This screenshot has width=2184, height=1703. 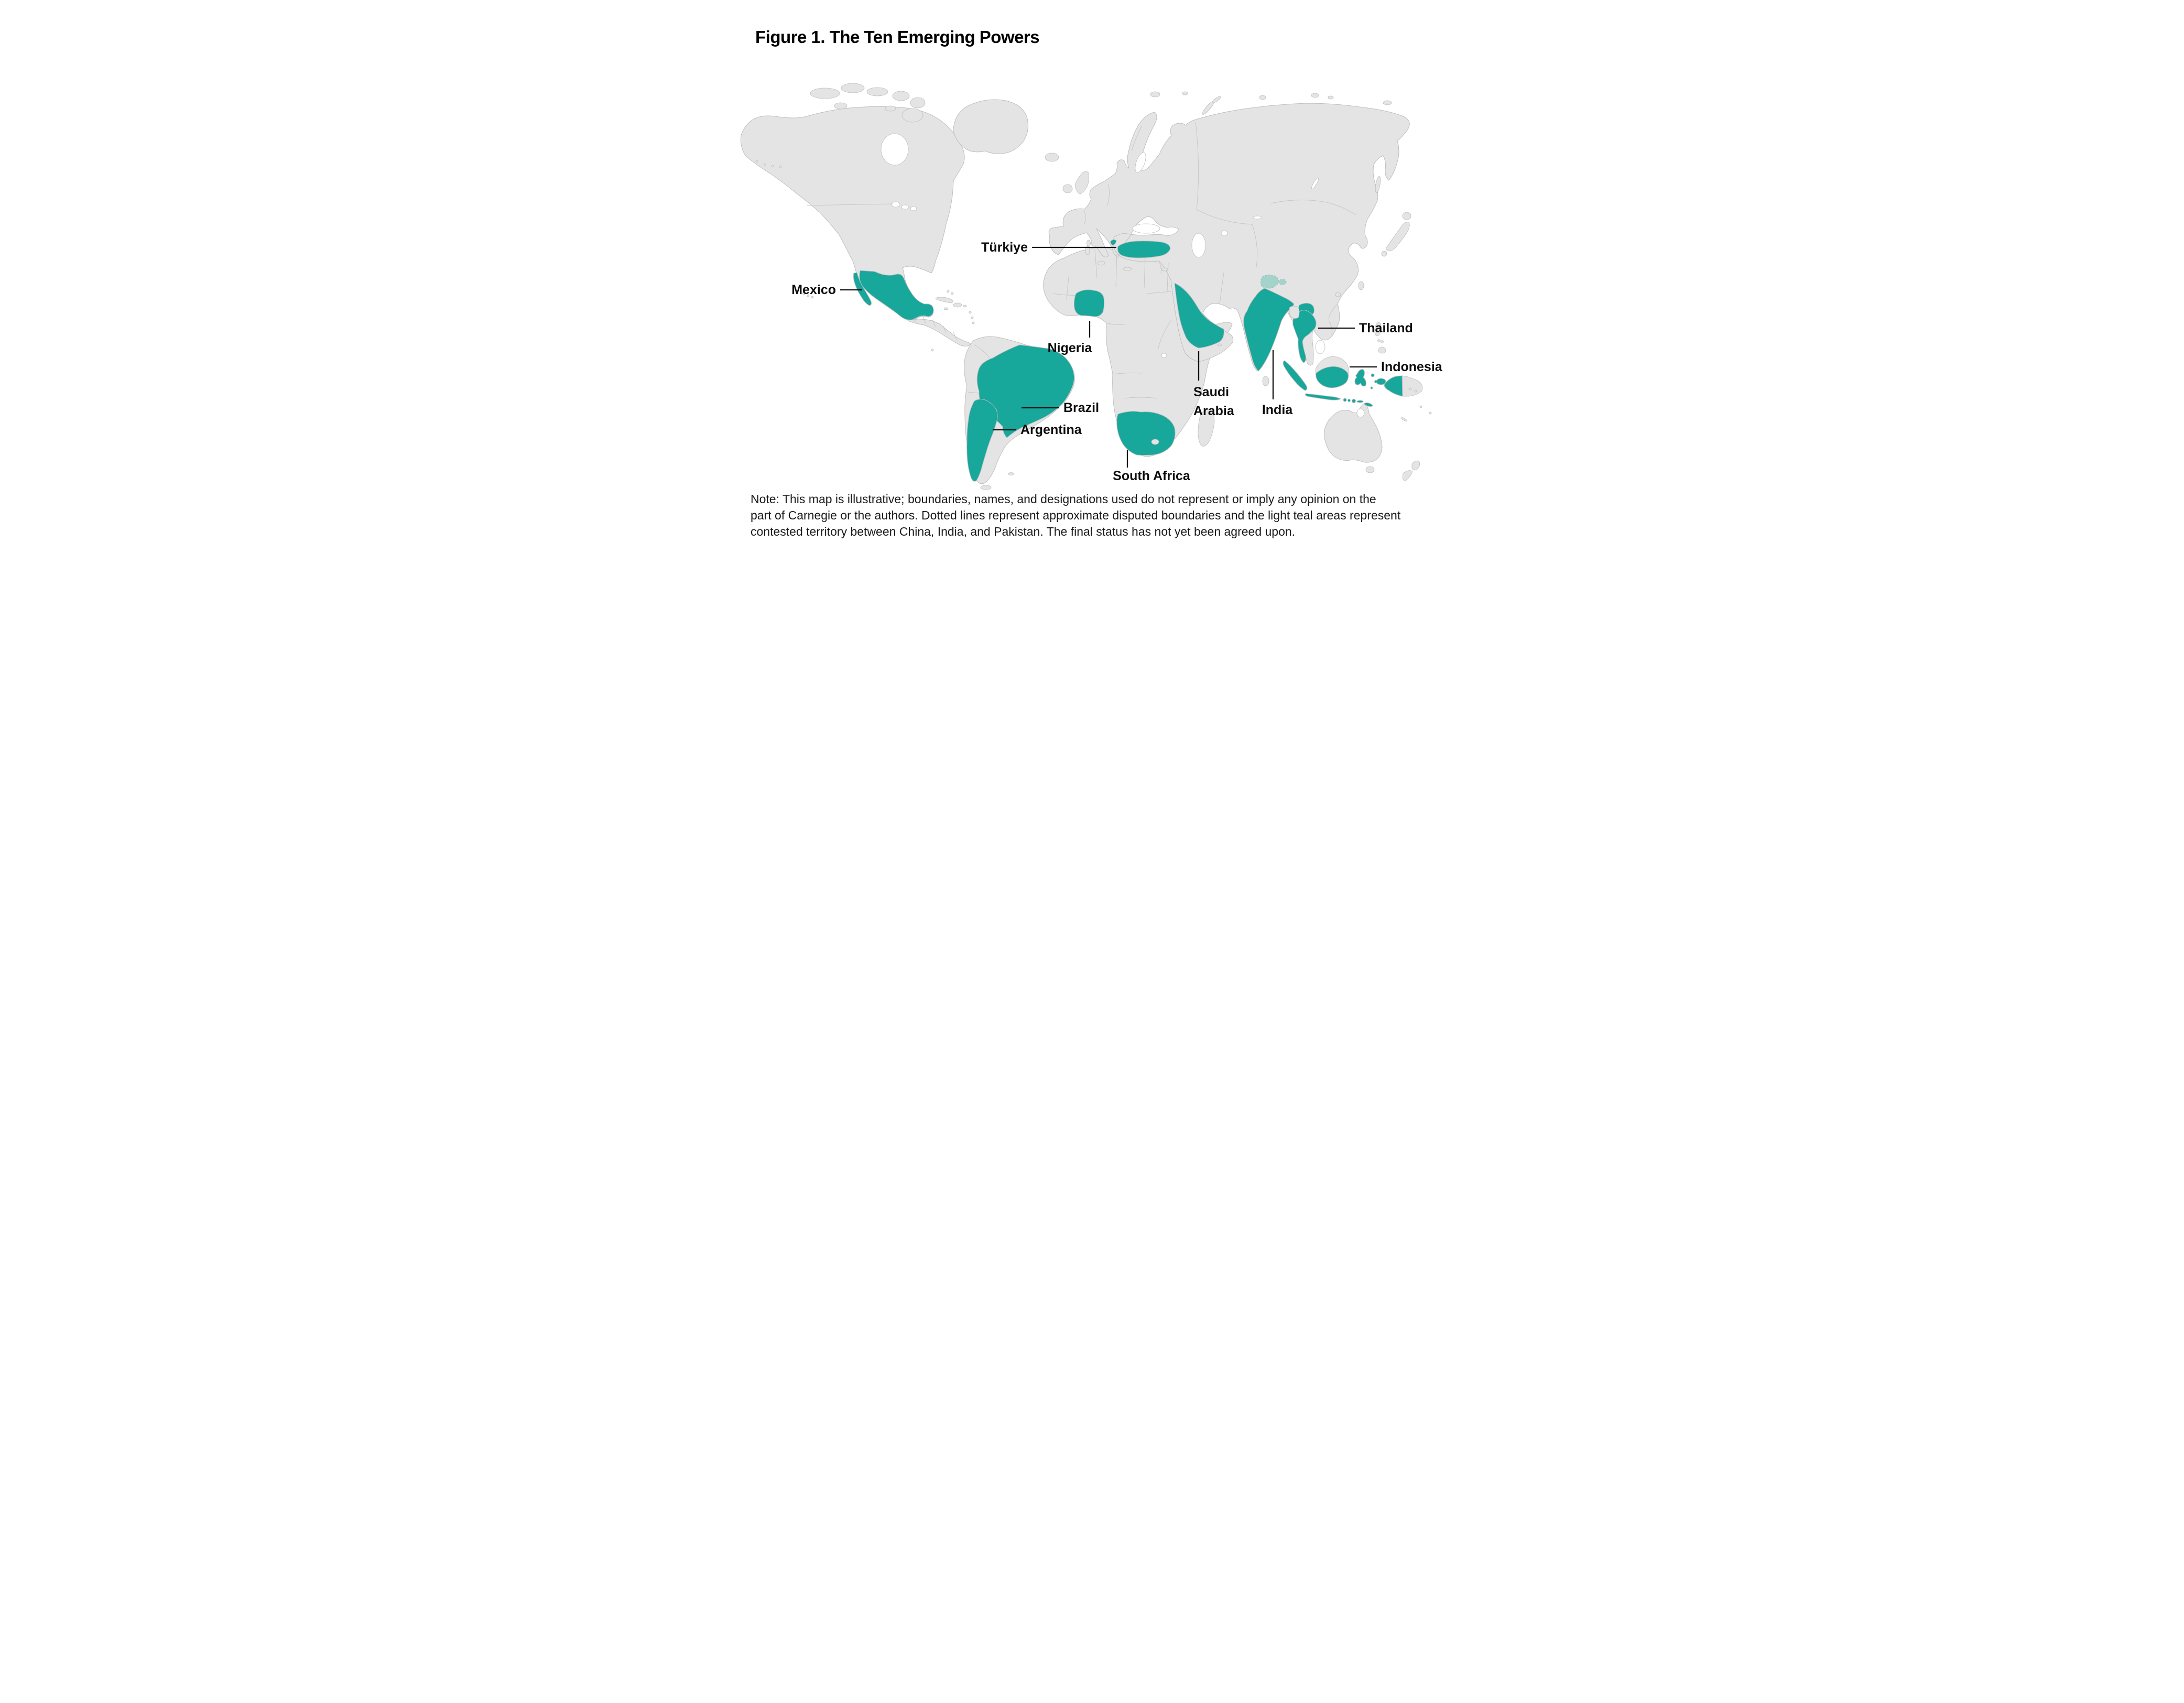 I want to click on country-argentina, so click(x=982, y=440).